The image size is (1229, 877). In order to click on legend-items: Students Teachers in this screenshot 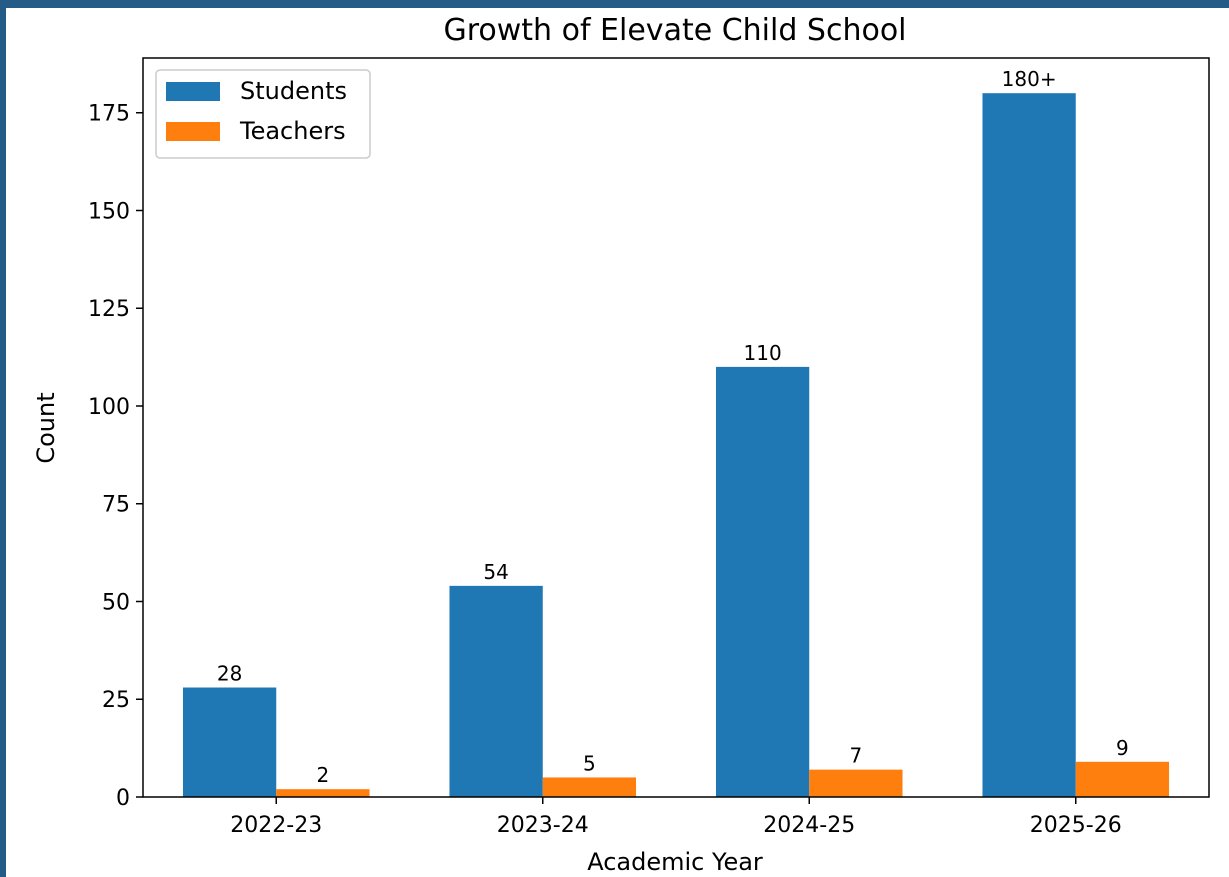, I will do `click(256, 111)`.